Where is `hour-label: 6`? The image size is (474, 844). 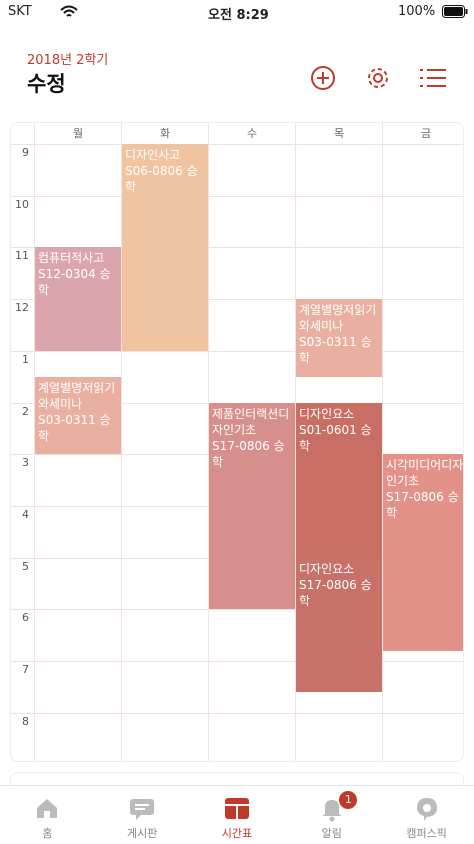 hour-label: 6 is located at coordinates (25, 618).